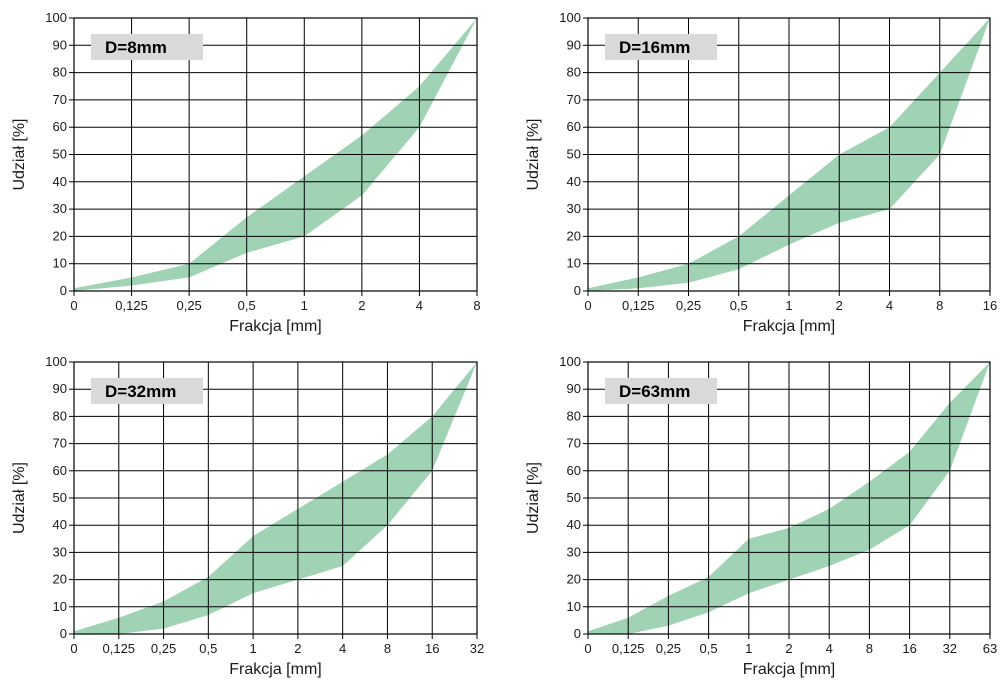  I want to click on tag-label: D=16mm, so click(654, 47).